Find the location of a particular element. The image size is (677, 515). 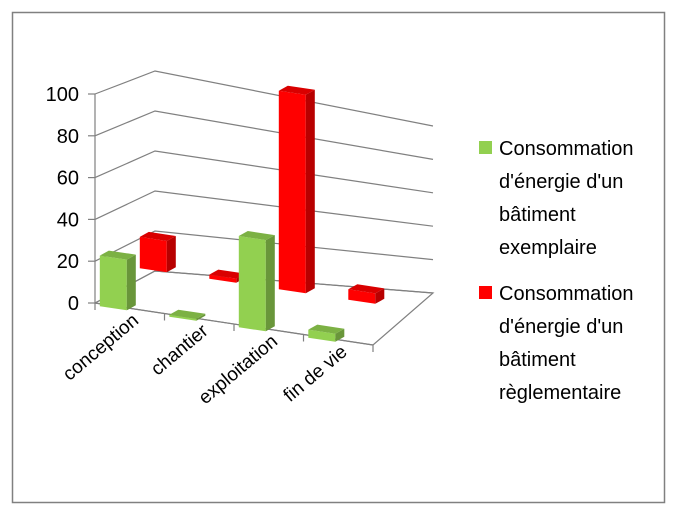

y-tick-label-20: 20 is located at coordinates (68, 262).